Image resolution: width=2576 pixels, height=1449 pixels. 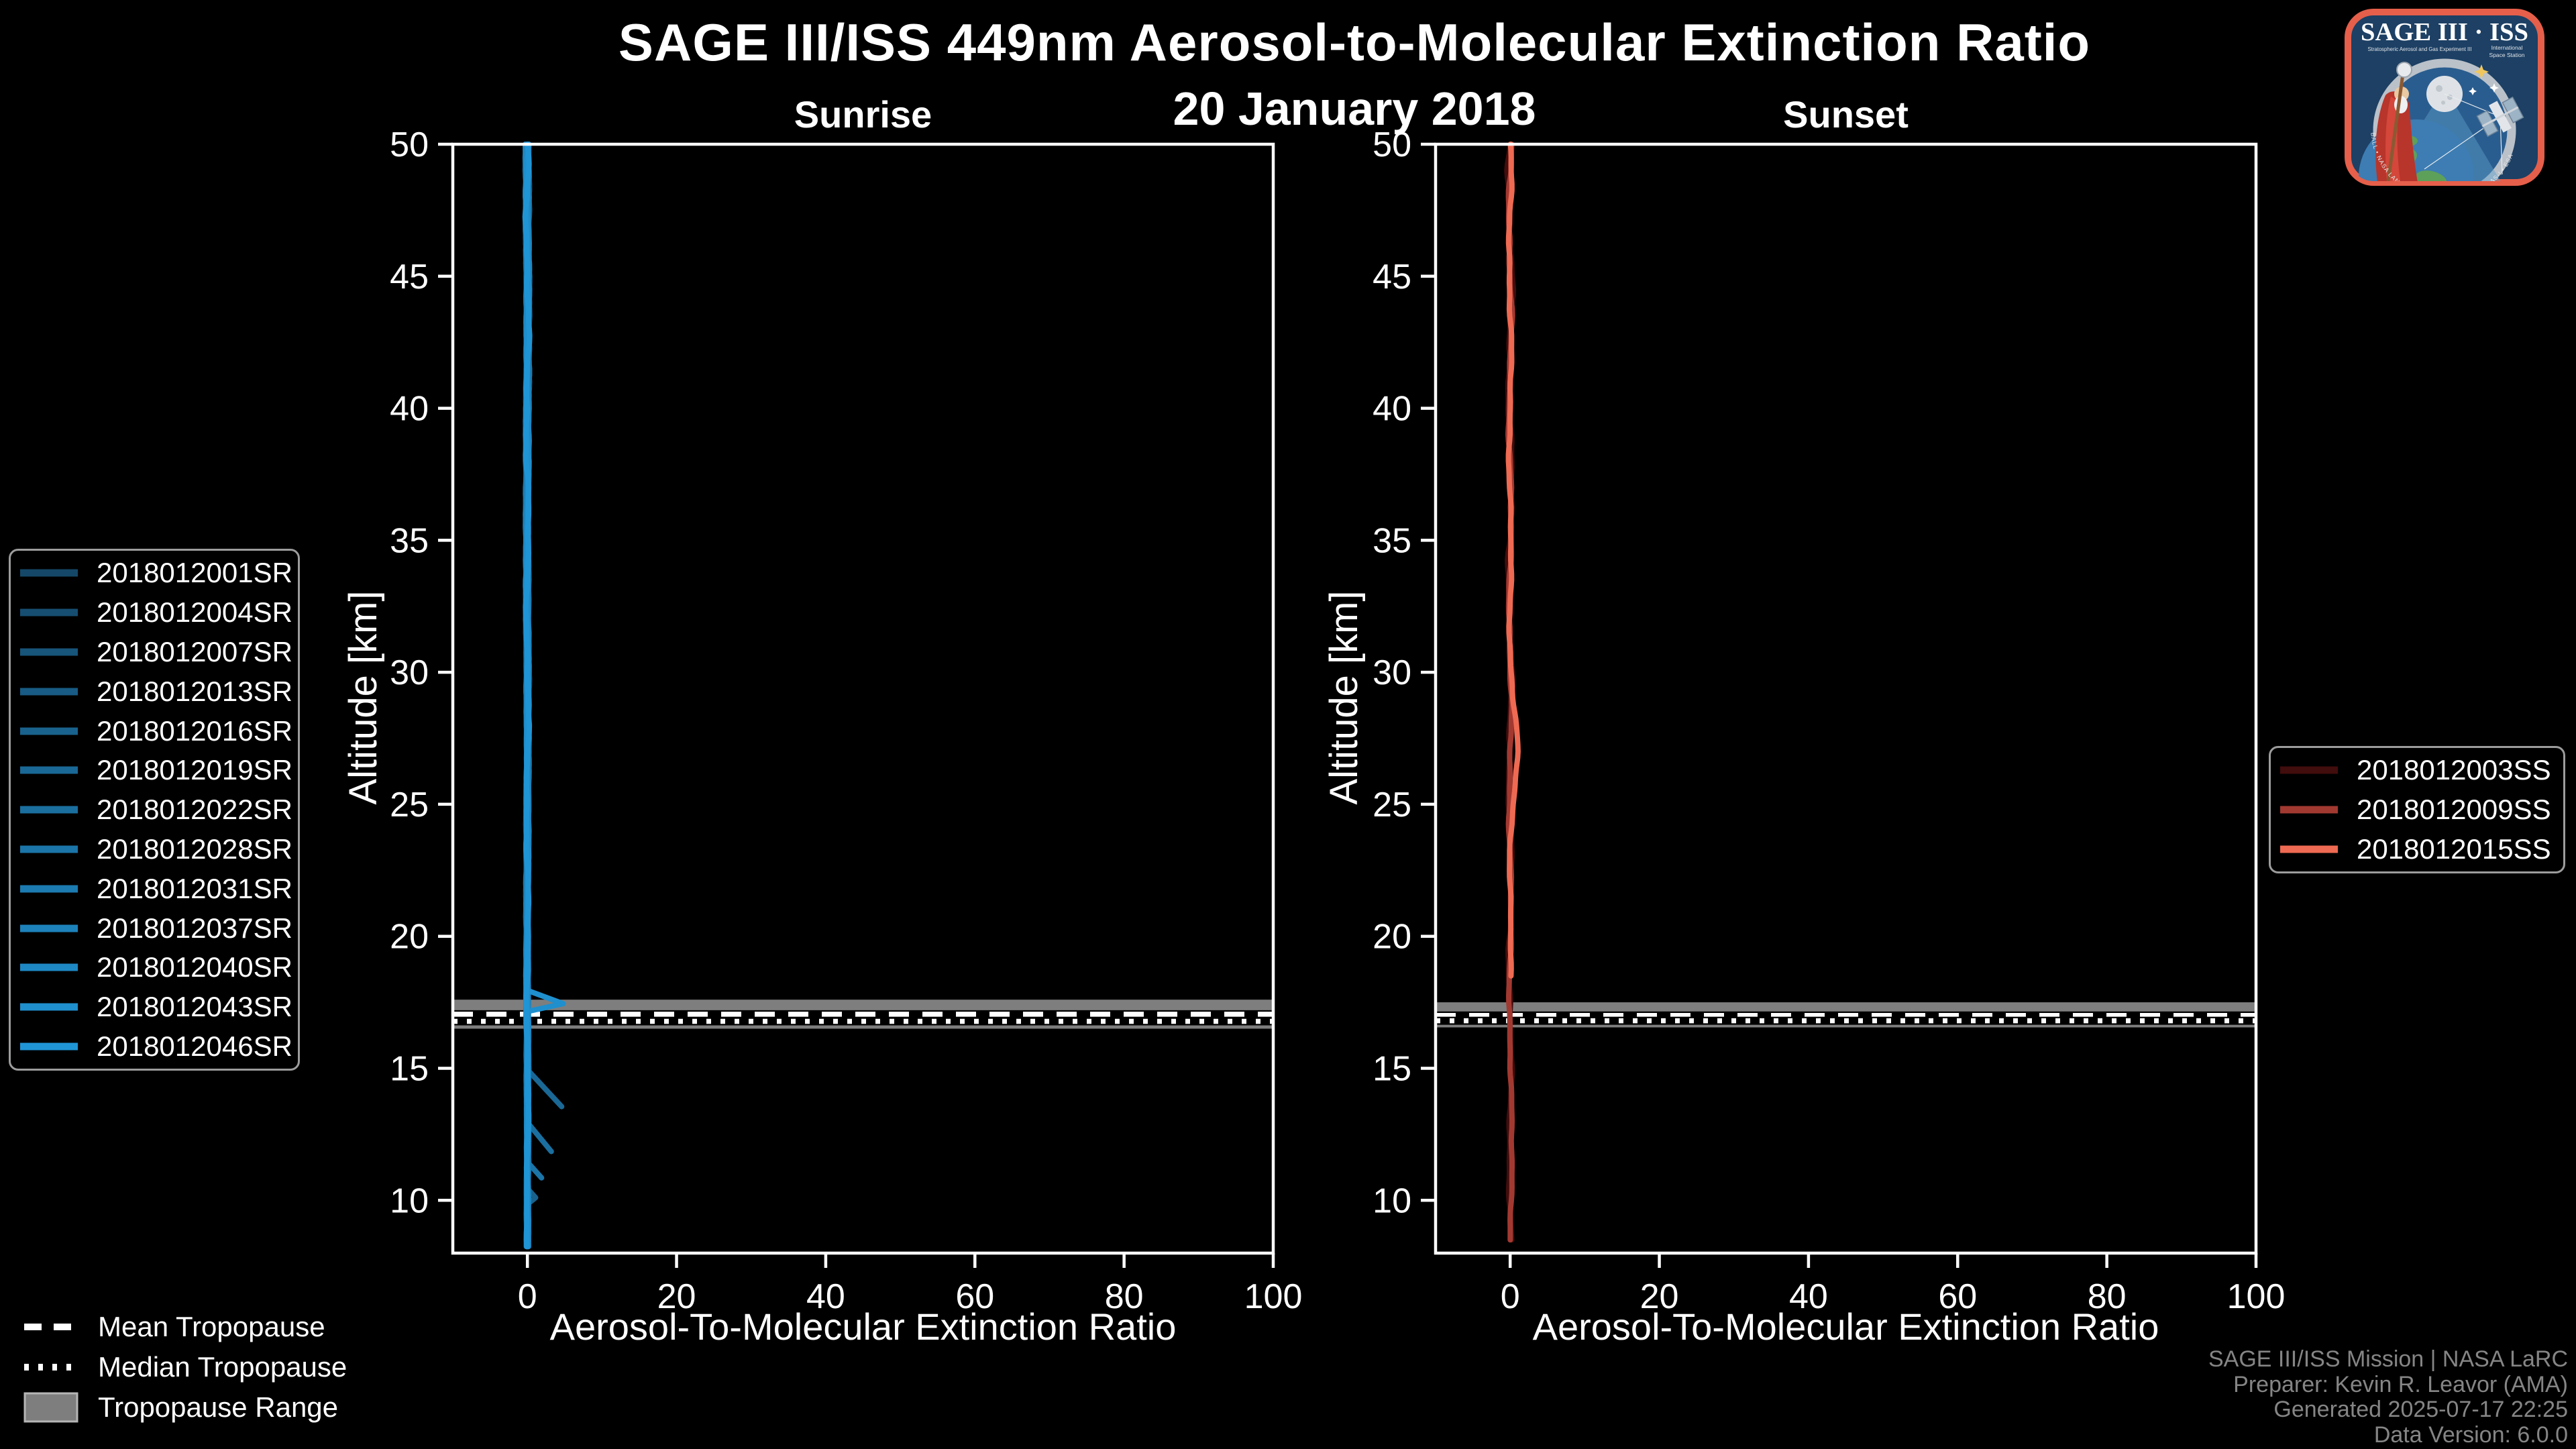 I want to click on legend-item: 2018012016SR, so click(x=154, y=731).